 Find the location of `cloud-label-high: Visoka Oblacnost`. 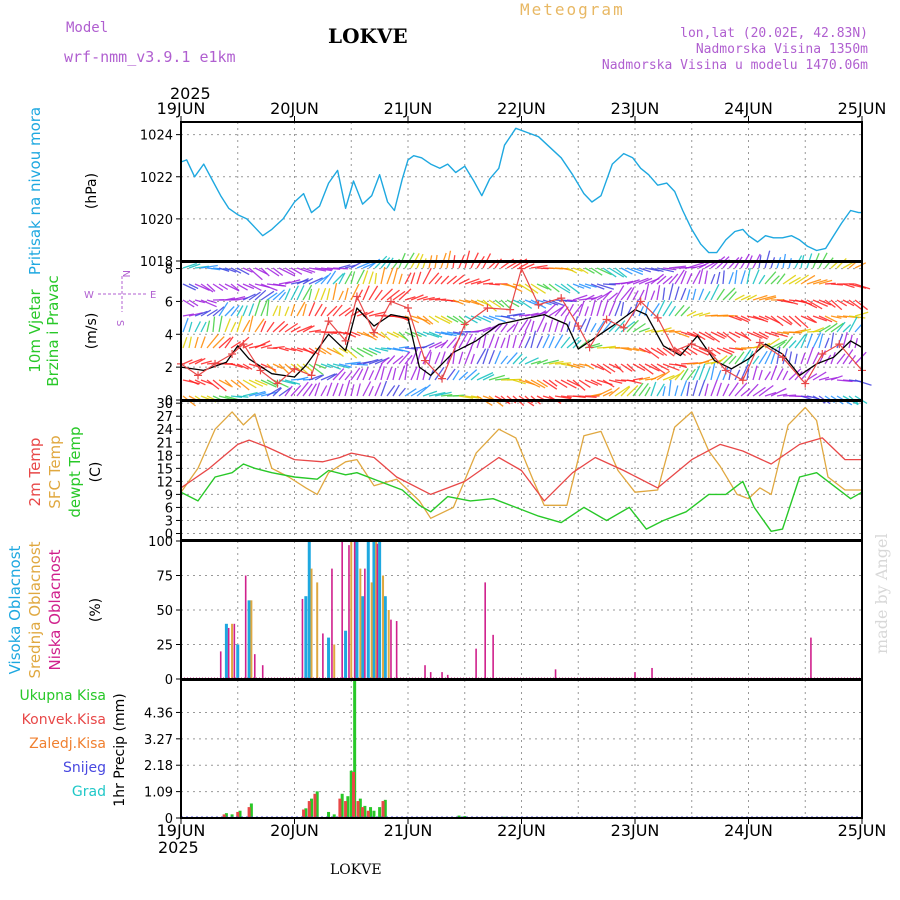

cloud-label-high: Visoka Oblacnost is located at coordinates (15, 609).